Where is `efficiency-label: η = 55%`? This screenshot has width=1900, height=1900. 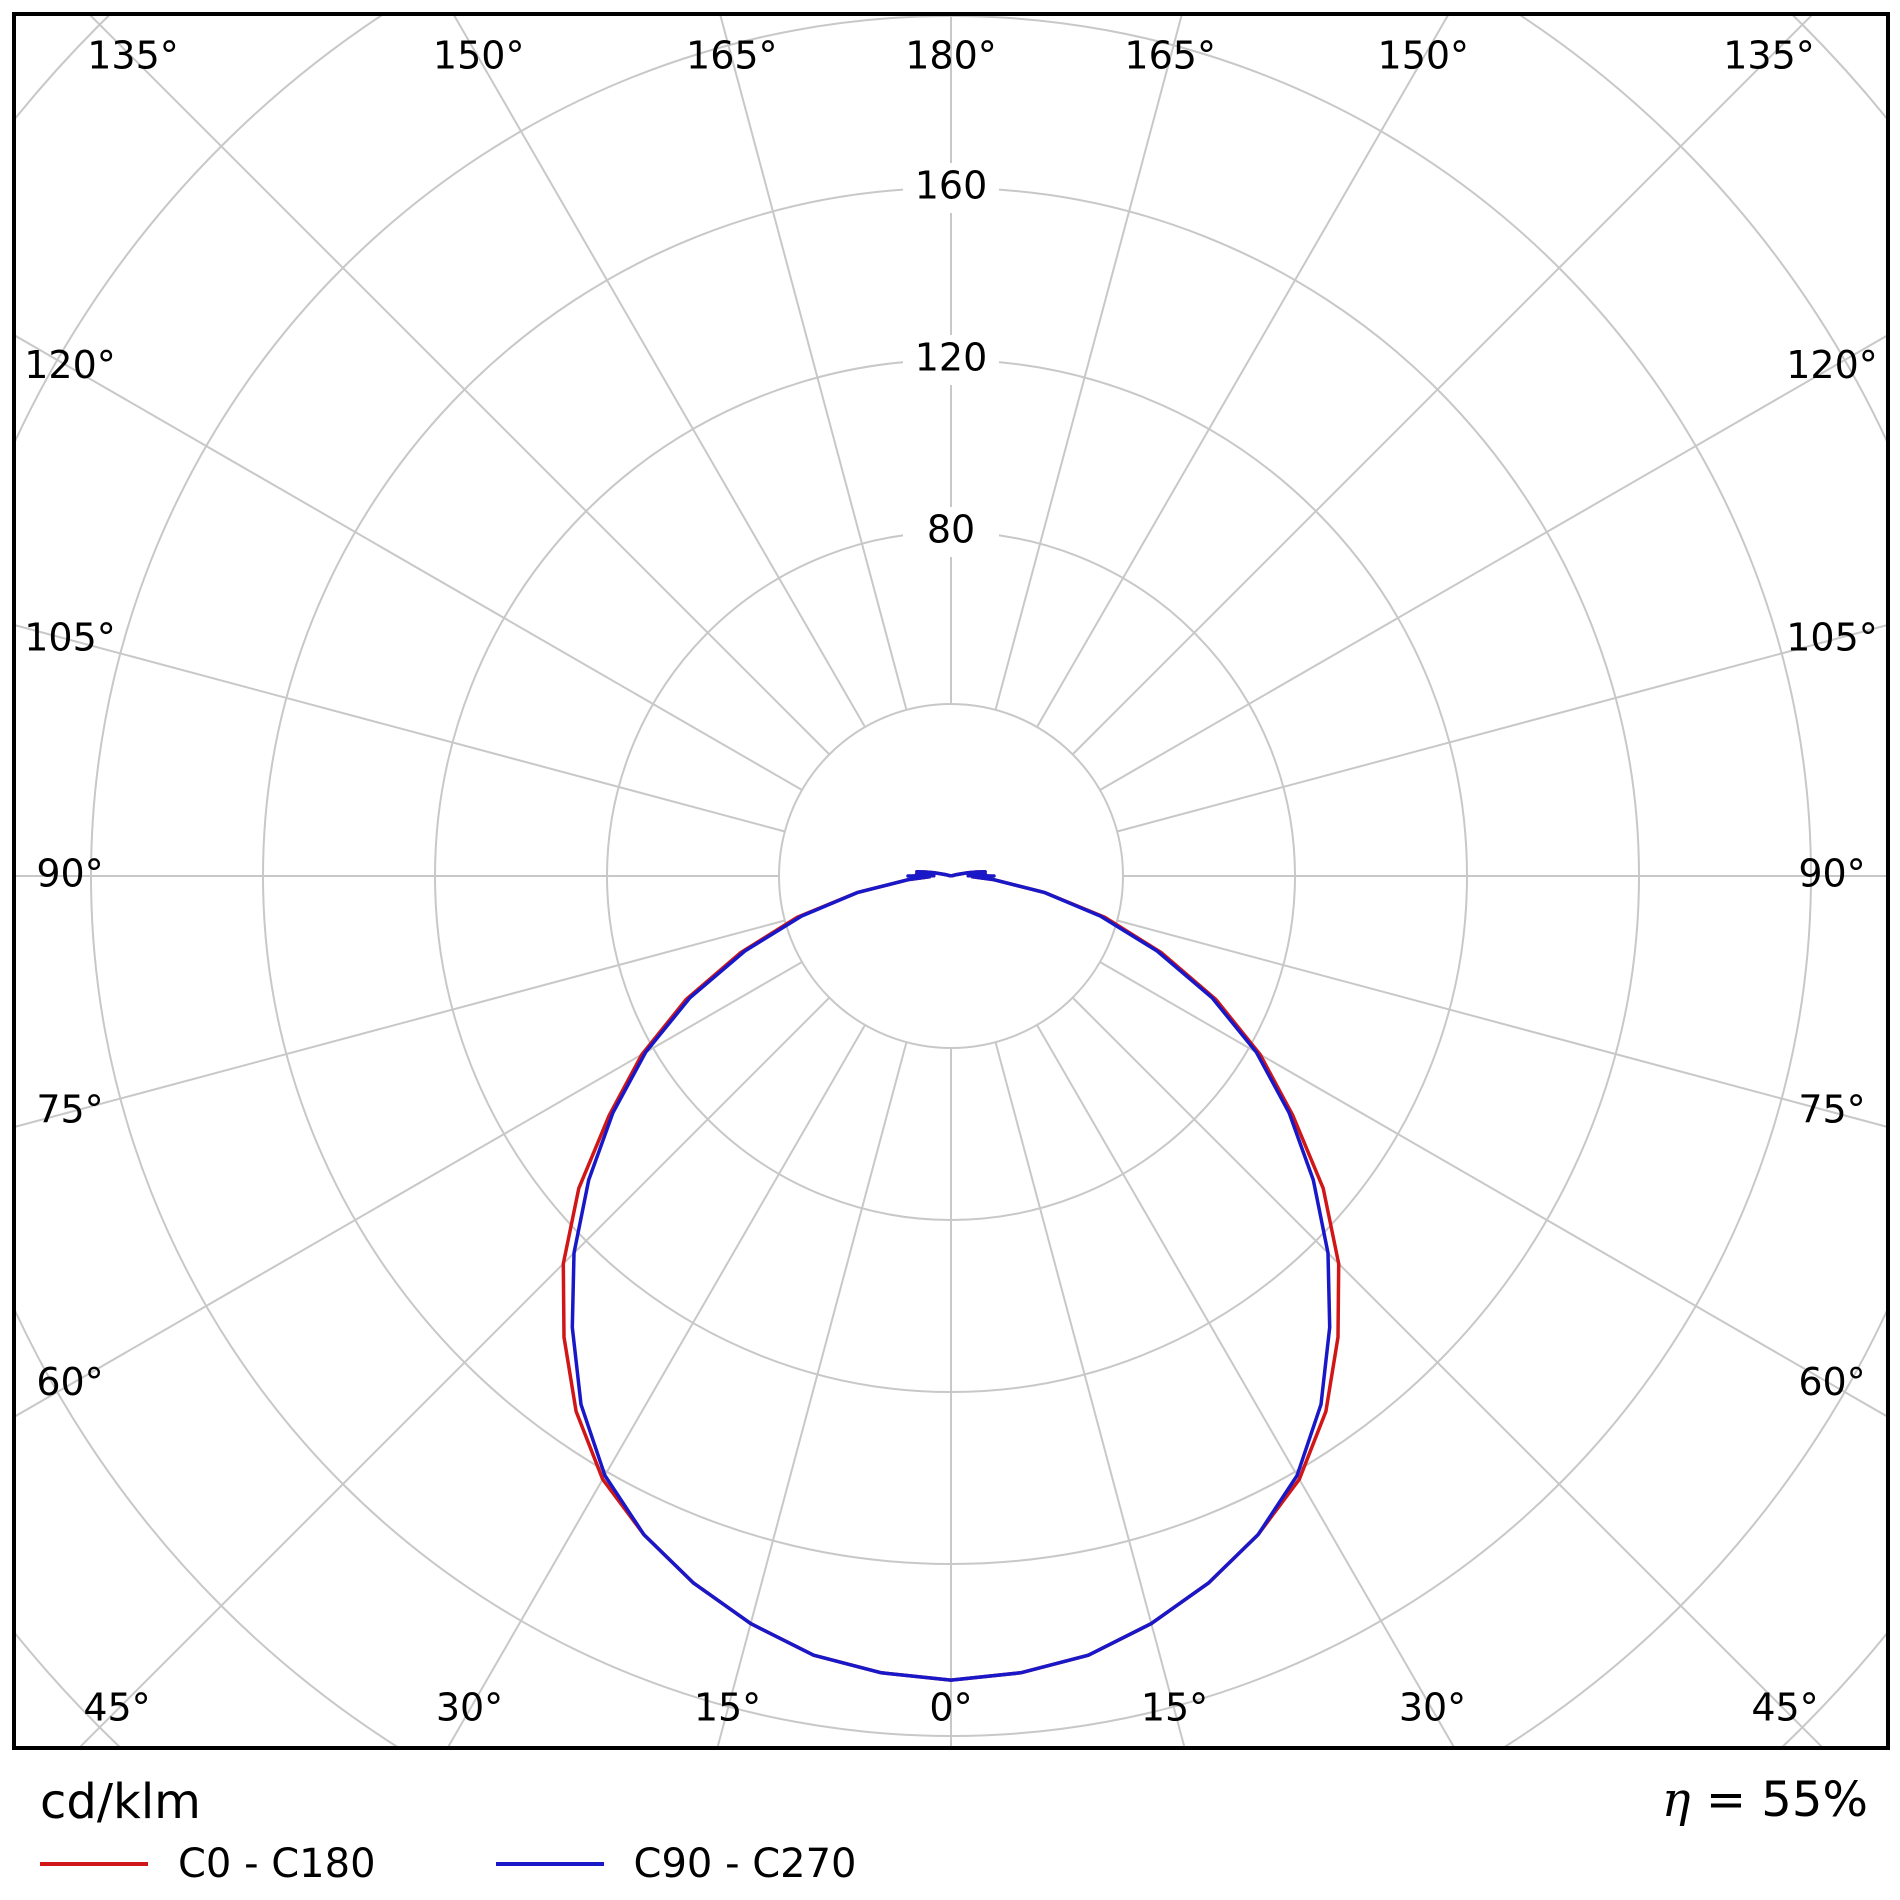
efficiency-label: η = 55% is located at coordinates (1765, 1800).